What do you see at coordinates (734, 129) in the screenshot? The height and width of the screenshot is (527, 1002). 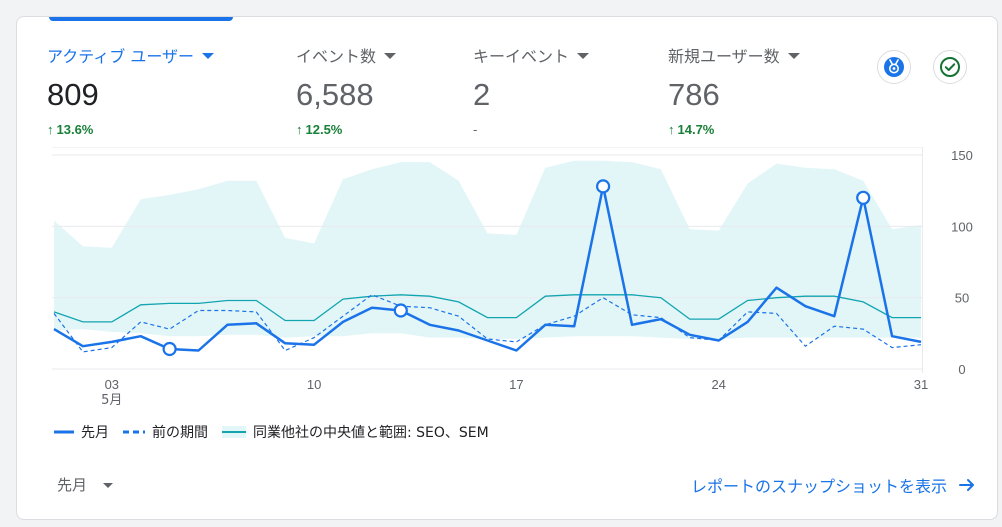 I see `metric-delta: ↑ 14.7%` at bounding box center [734, 129].